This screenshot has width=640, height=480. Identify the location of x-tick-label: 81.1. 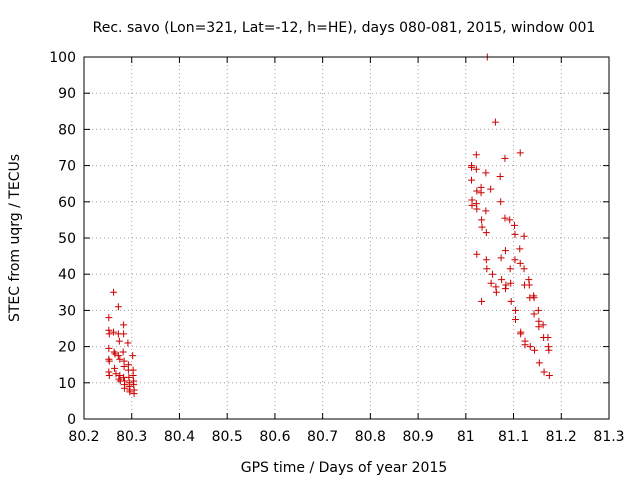
(513, 437).